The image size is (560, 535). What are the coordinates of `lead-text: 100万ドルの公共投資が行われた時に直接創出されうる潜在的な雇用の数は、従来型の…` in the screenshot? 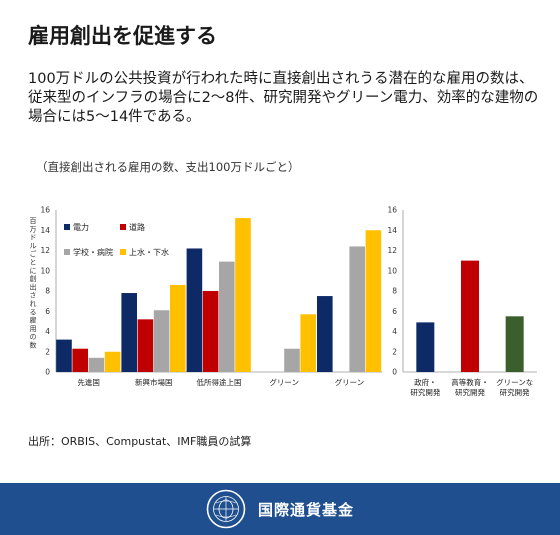 It's located at (283, 98).